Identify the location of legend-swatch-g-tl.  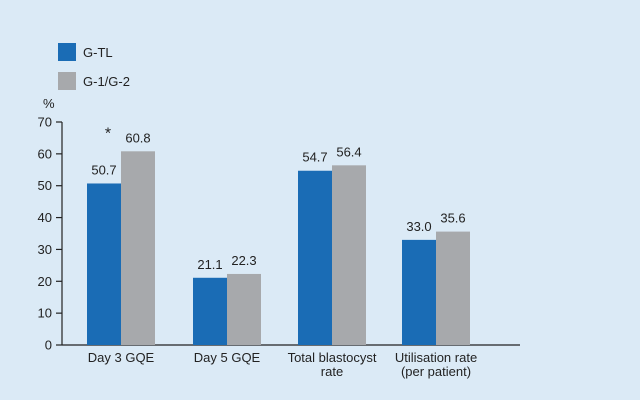
(67, 52).